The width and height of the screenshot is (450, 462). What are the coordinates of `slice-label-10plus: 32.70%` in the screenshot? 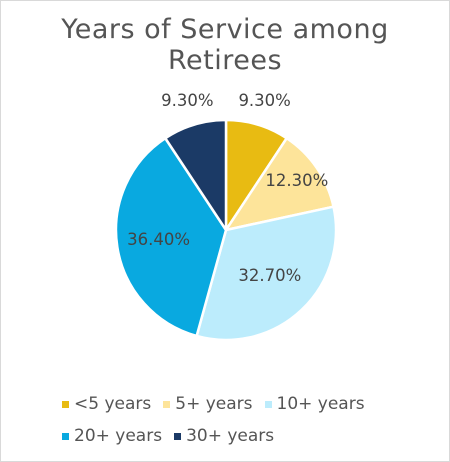 It's located at (269, 275).